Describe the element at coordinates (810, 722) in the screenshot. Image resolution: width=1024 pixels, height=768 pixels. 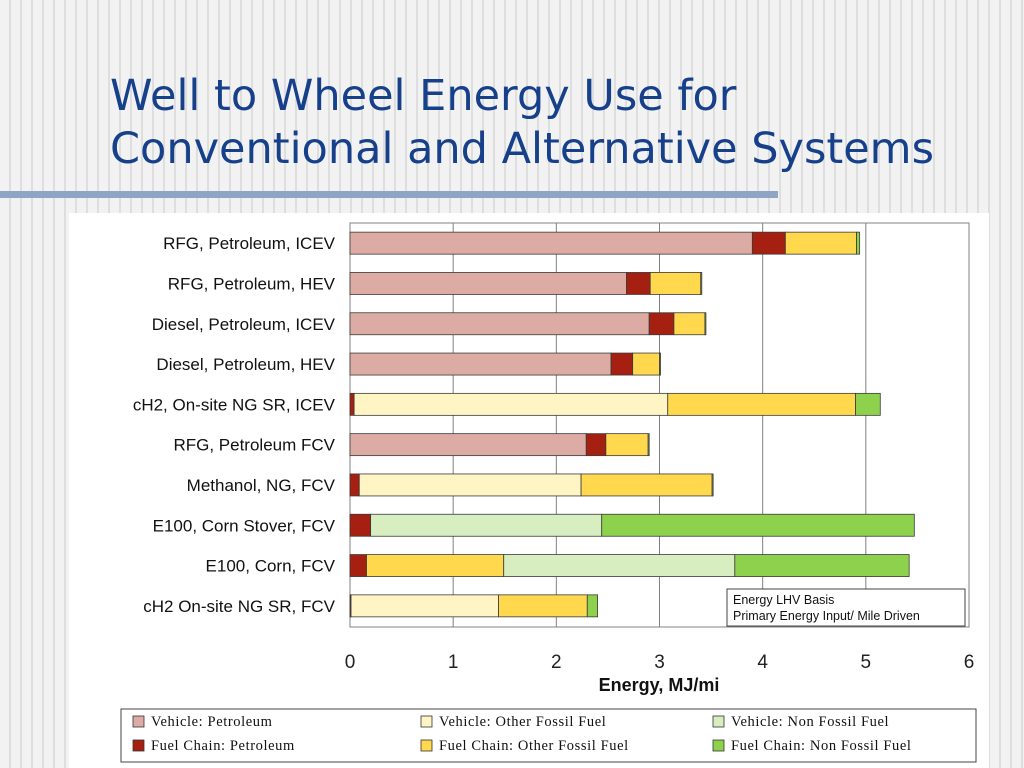
I see `legend-label: Vehicle: Non Fossil Fuel` at that location.